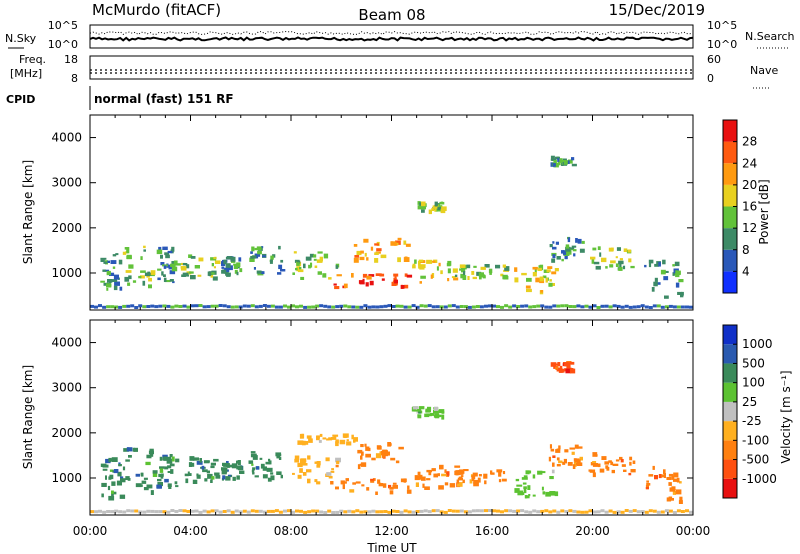 Image resolution: width=800 pixels, height=554 pixels. I want to click on x-tick-label: 04:00, so click(190, 531).